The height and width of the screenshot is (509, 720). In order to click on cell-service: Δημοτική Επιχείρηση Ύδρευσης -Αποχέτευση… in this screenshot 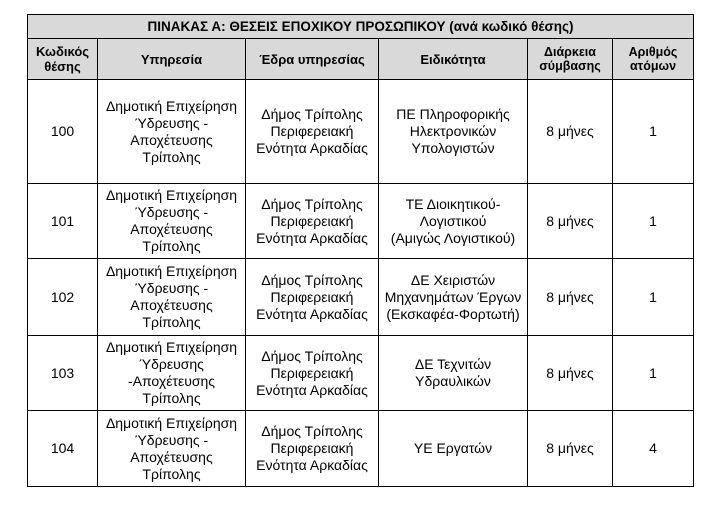, I will do `click(171, 373)`.